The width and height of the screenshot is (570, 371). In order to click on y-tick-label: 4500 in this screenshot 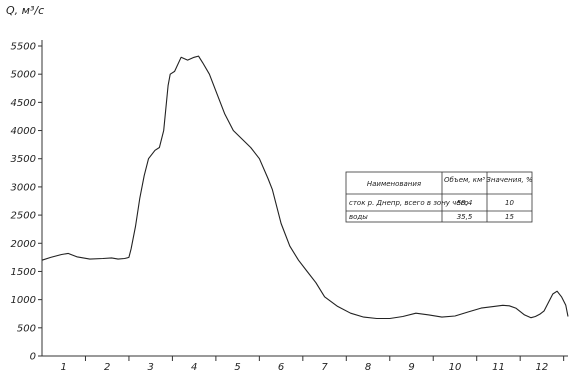, I will do `click(23, 103)`.